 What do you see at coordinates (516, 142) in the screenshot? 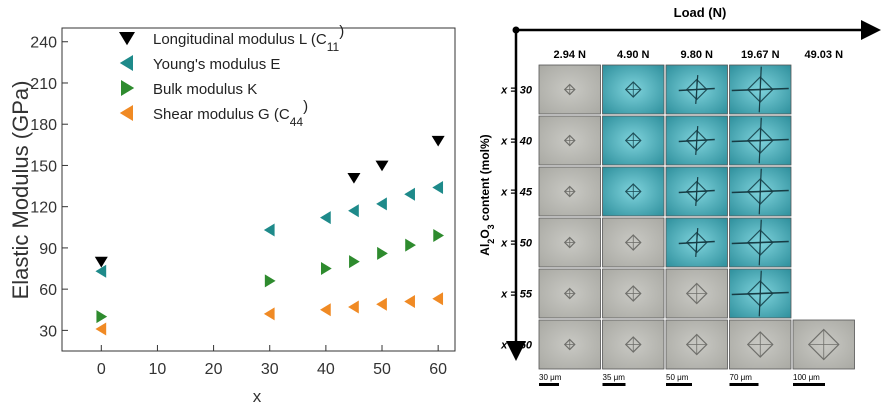
I see `content-row-label: x = 40` at bounding box center [516, 142].